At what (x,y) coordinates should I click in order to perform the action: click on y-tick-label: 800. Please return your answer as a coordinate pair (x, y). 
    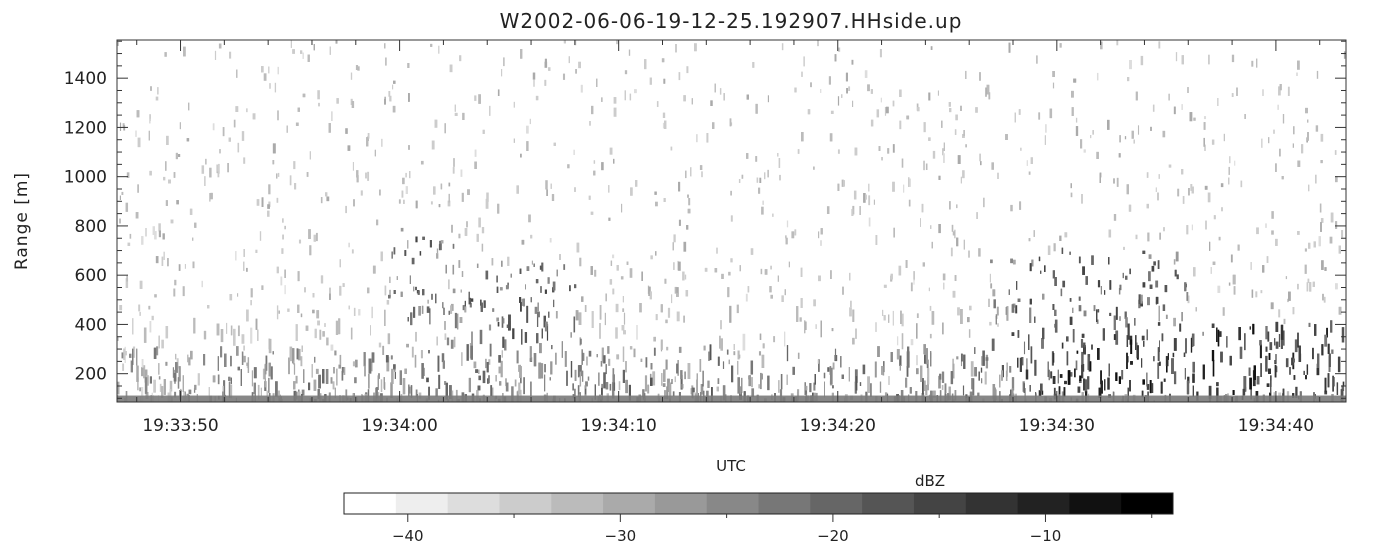
    Looking at the image, I should click on (91, 227).